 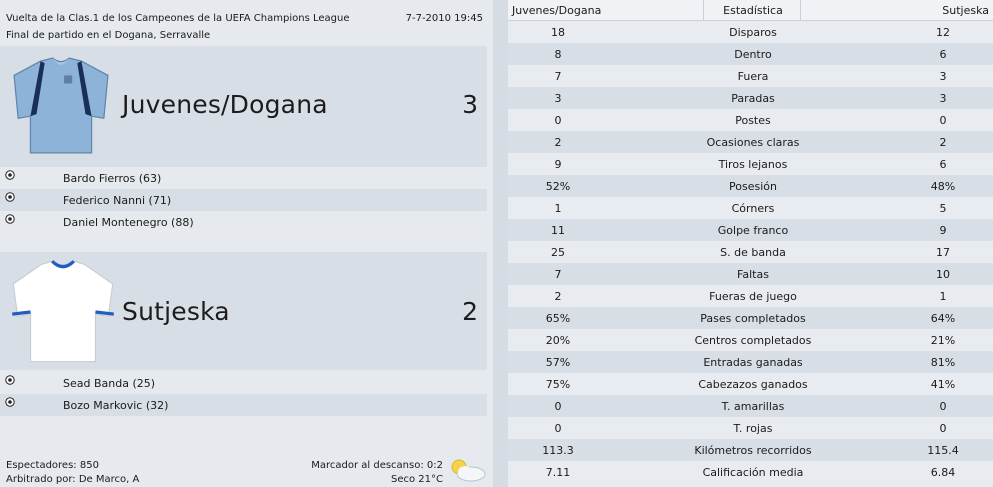 I want to click on stat-row: 1 Córners 5, so click(x=750, y=208).